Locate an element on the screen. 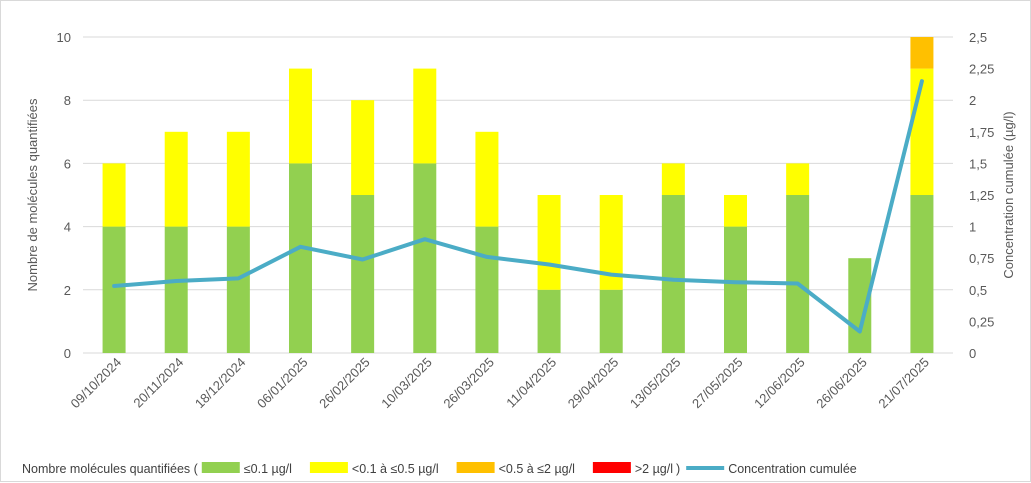 This screenshot has width=1031, height=483. y2-tick-label: 1,75 is located at coordinates (981, 132).